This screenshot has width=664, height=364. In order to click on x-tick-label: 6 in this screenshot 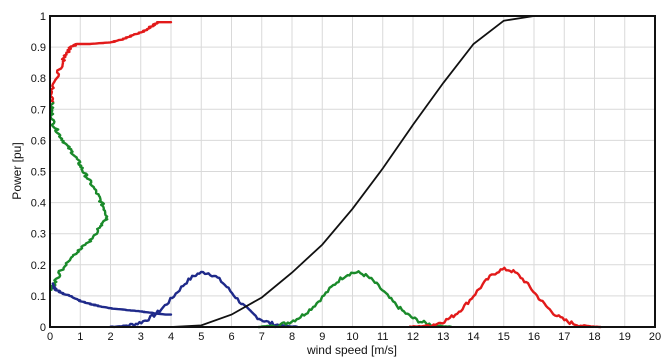, I will do `click(231, 337)`.